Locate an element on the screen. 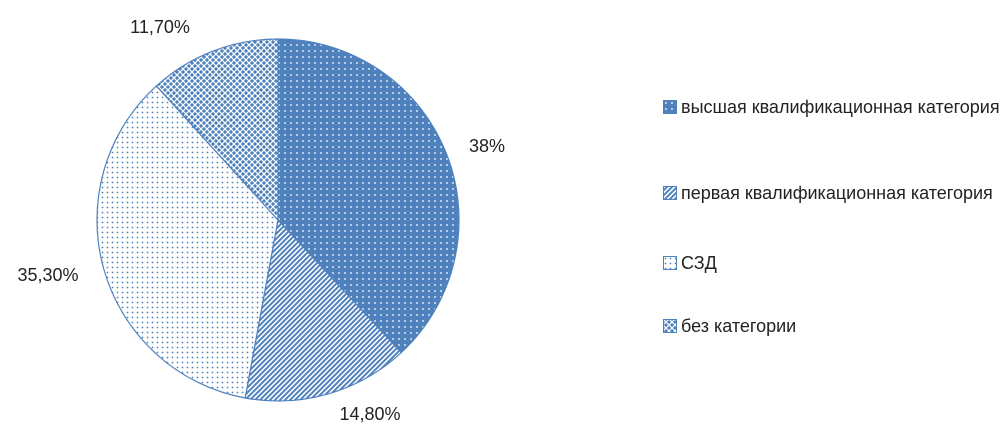  legend-item: СЗД is located at coordinates (835, 263).